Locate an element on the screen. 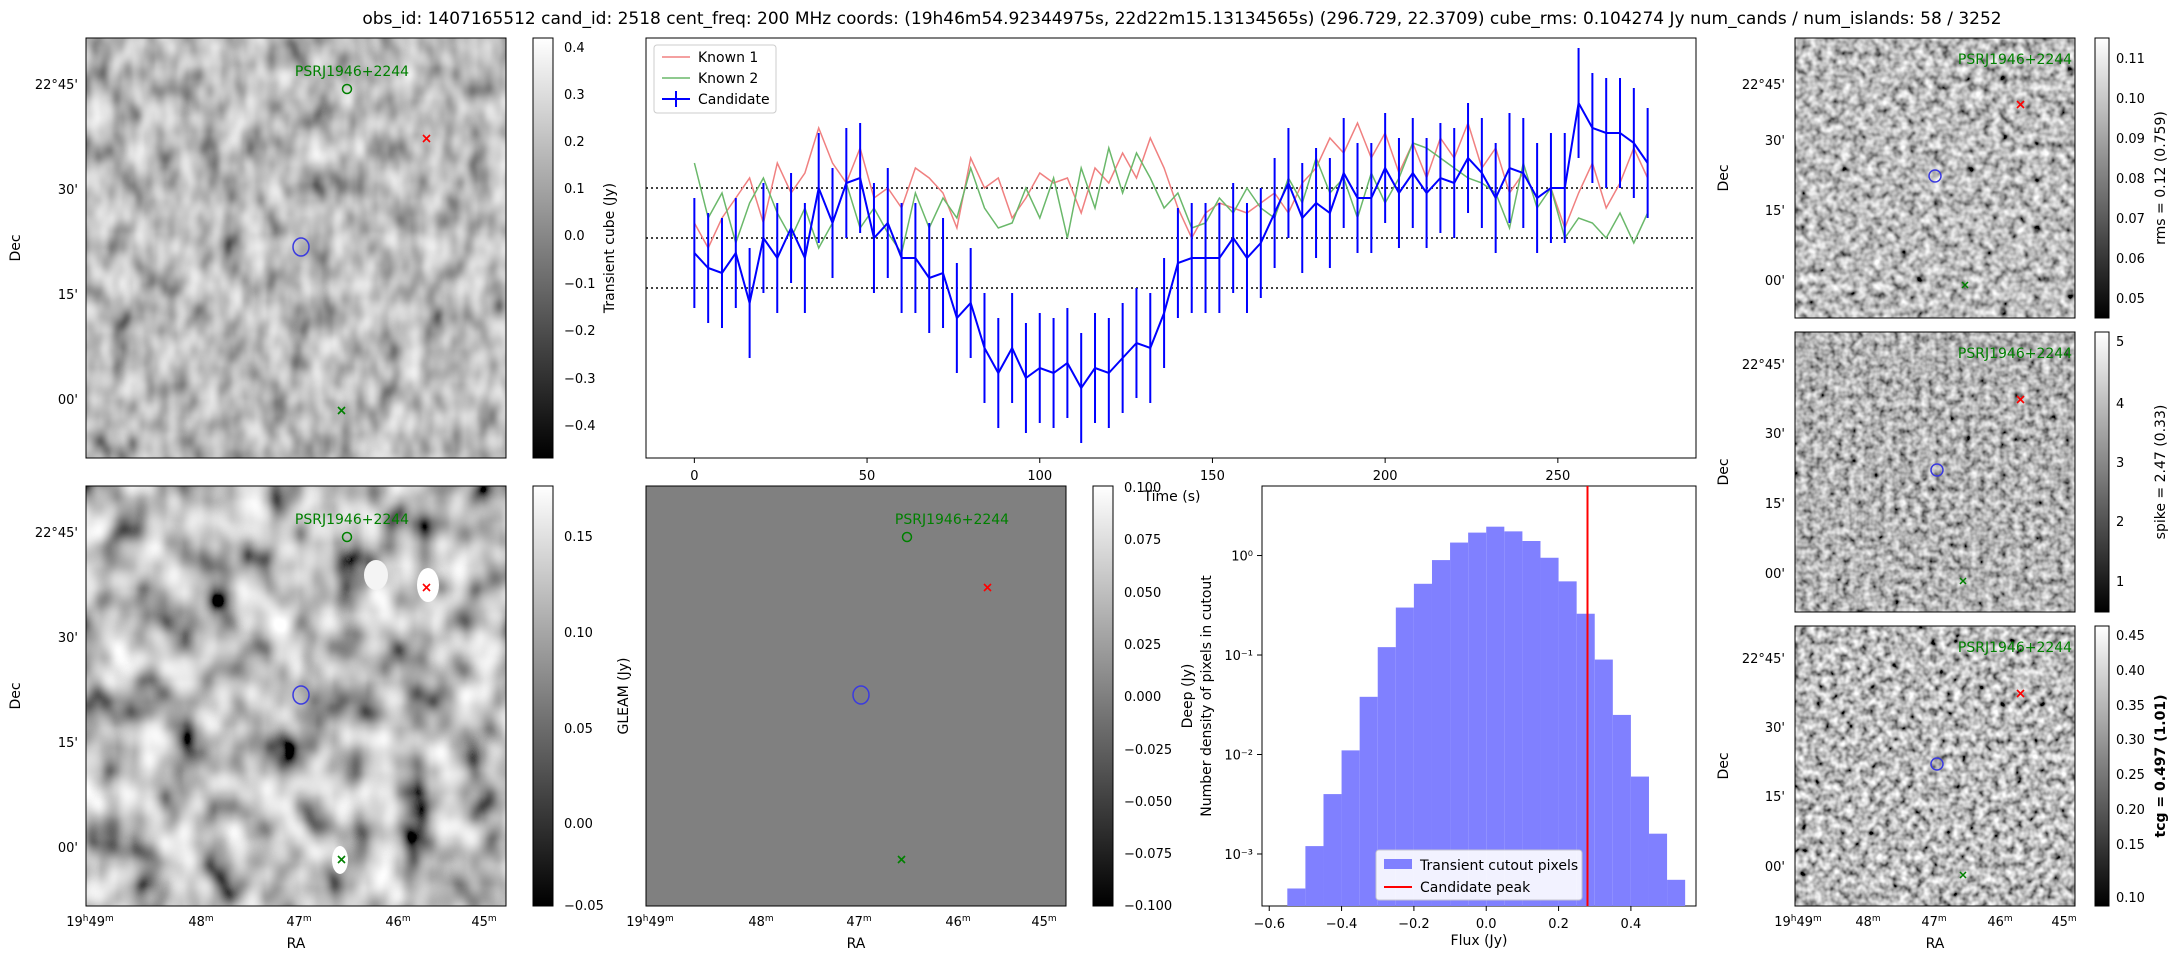 The image size is (2179, 960). gleam-image is located at coordinates (856, 696).